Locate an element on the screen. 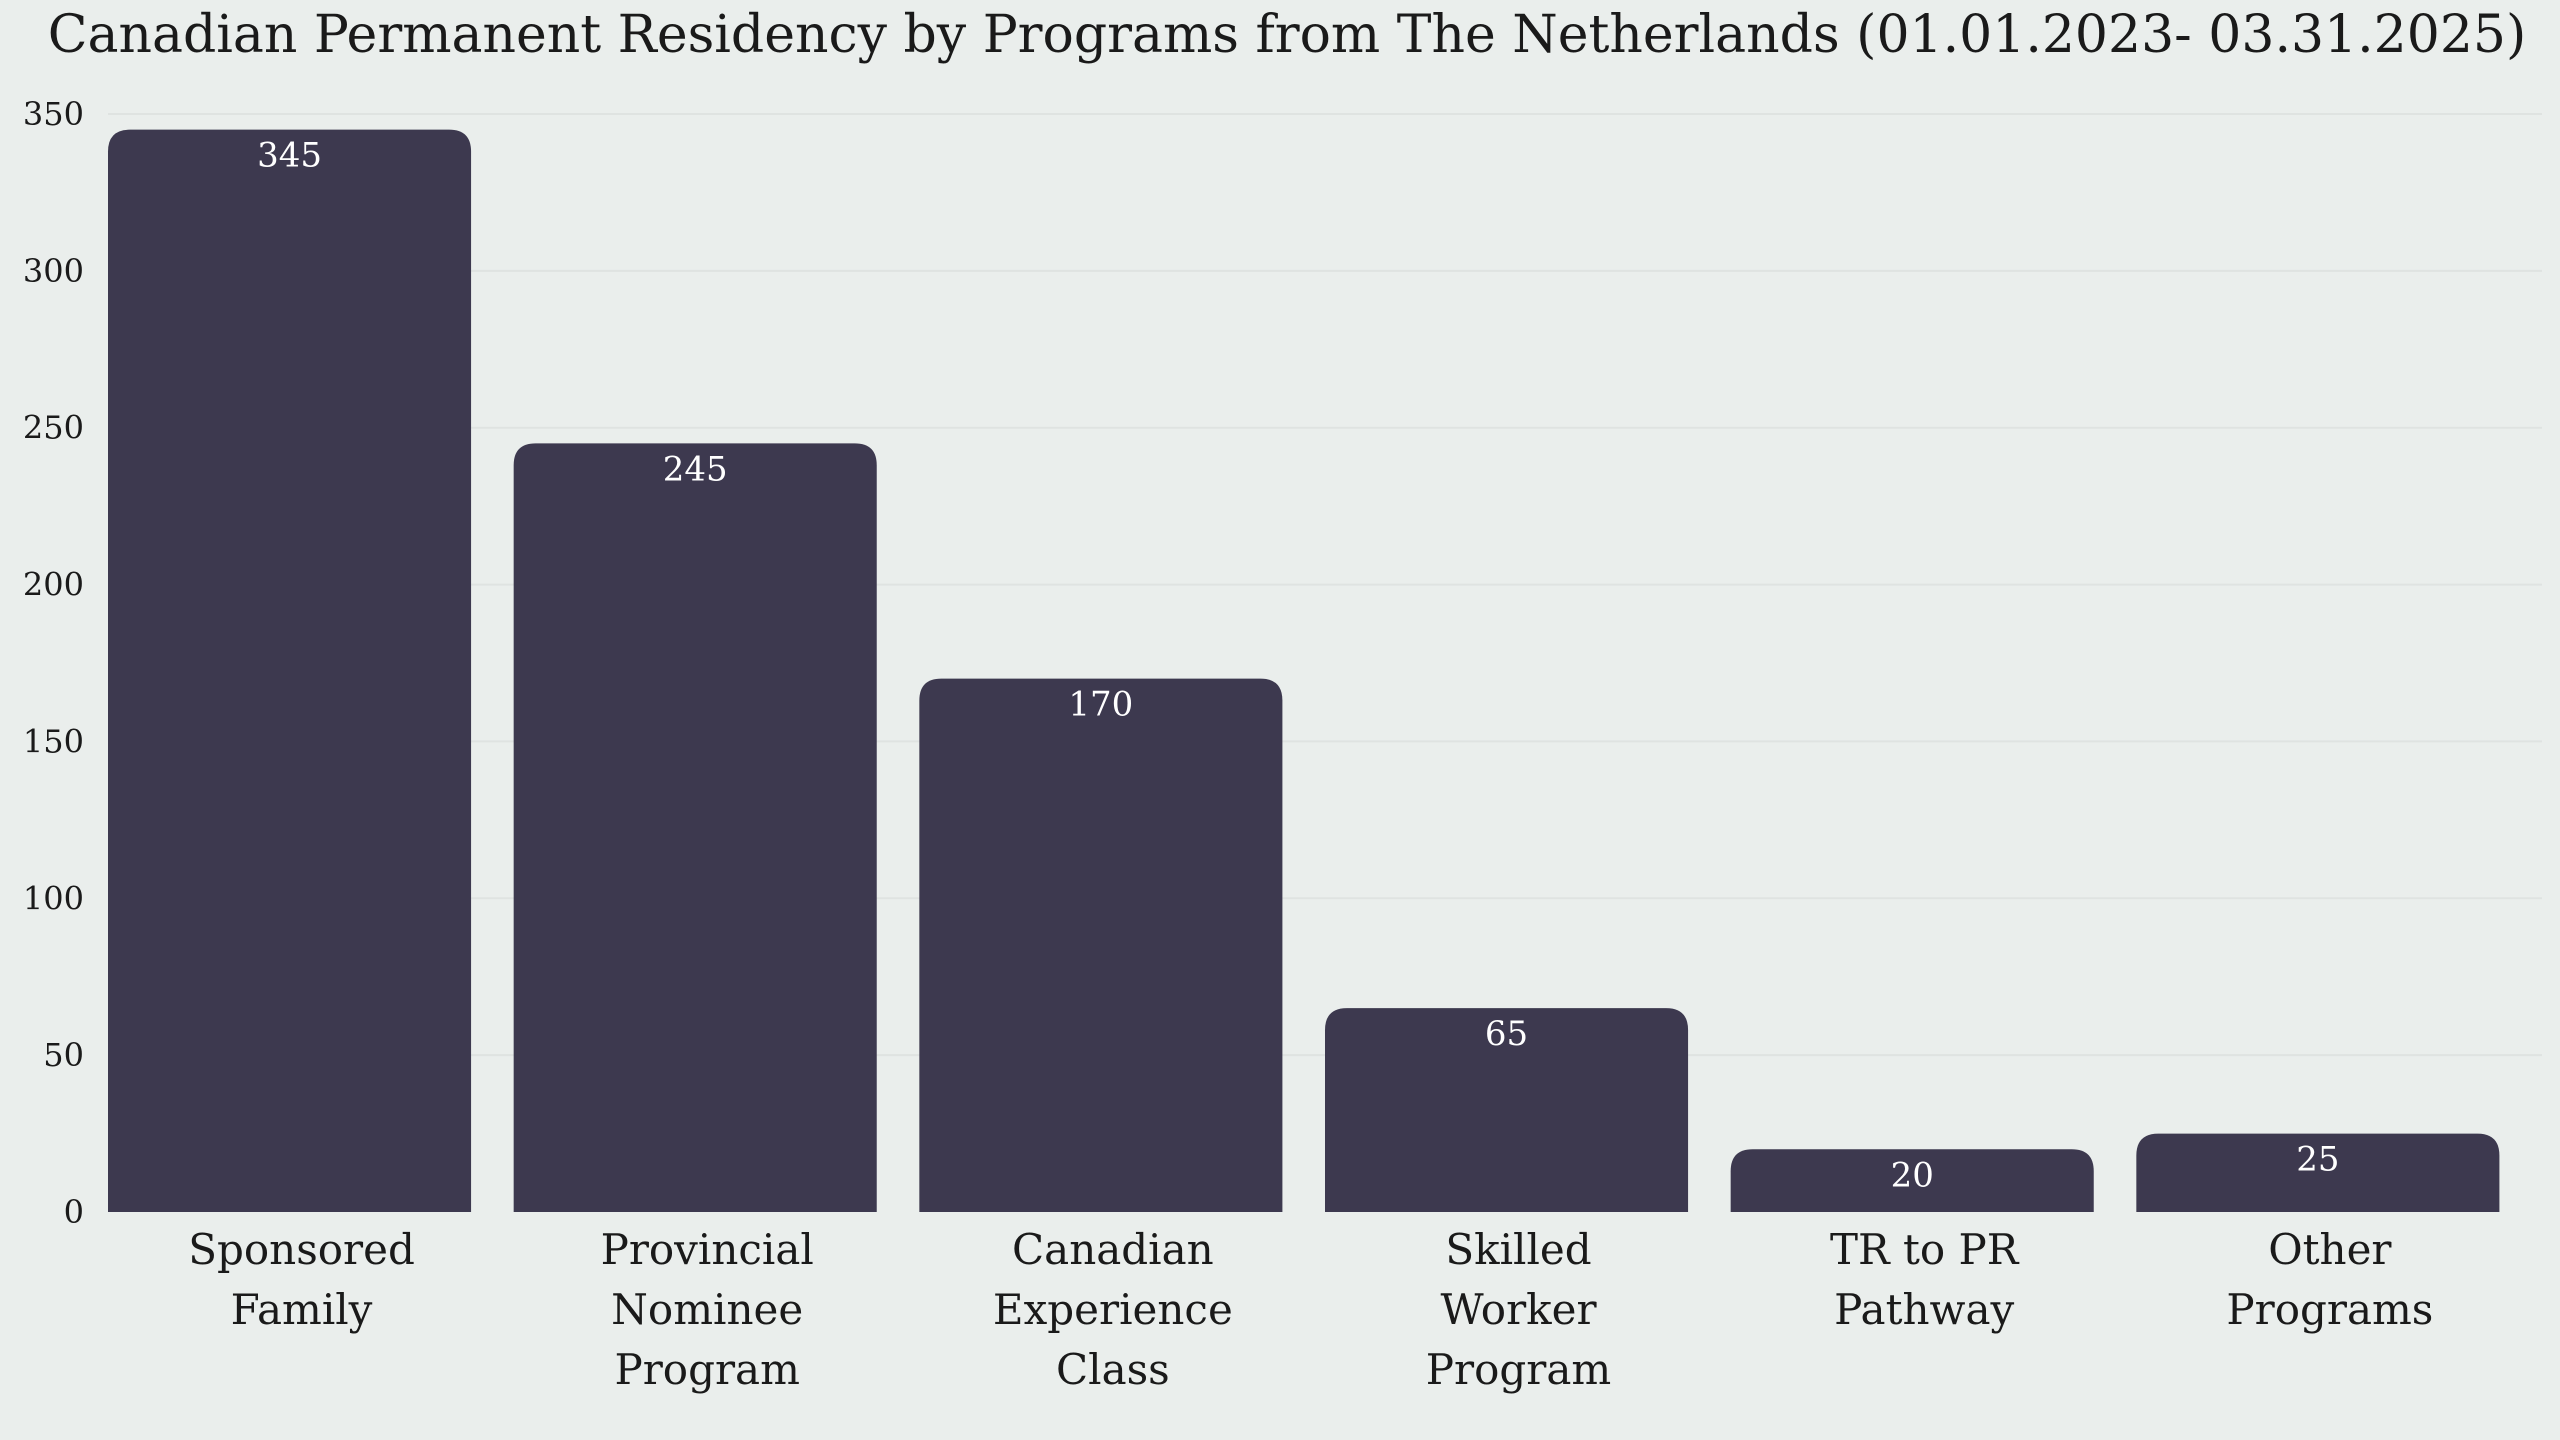  x-tick-label: Skilled Worker Program is located at coordinates (1518, 1309).